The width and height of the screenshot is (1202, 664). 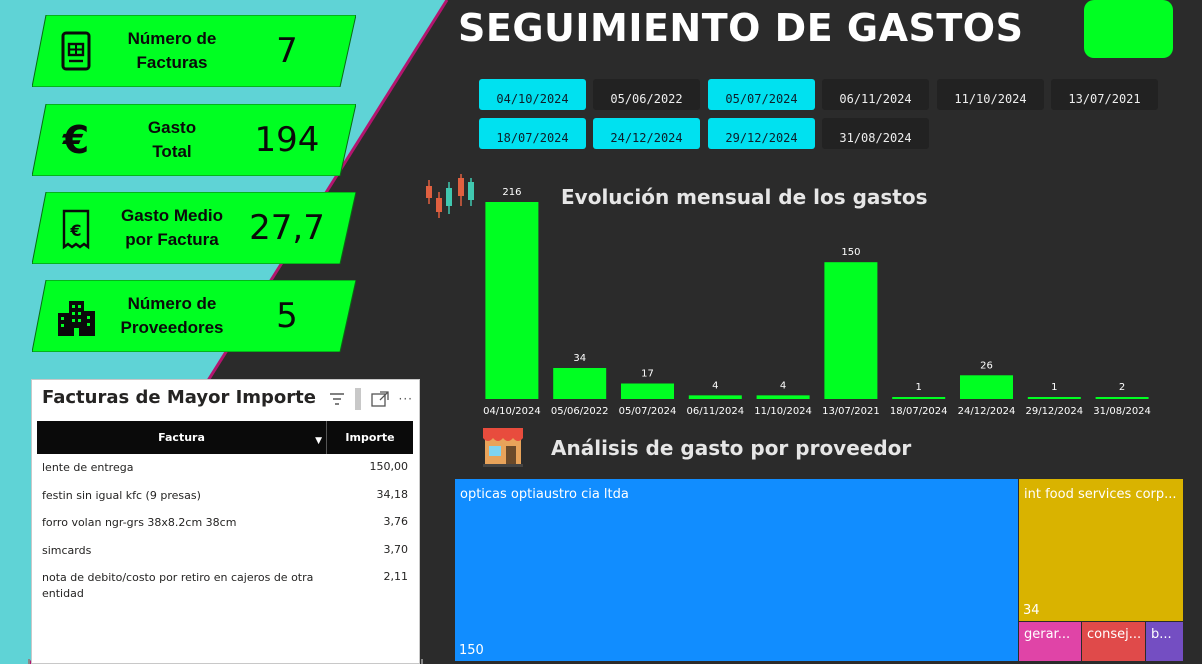 I want to click on treemap-cell-value: 34, so click(x=1031, y=610).